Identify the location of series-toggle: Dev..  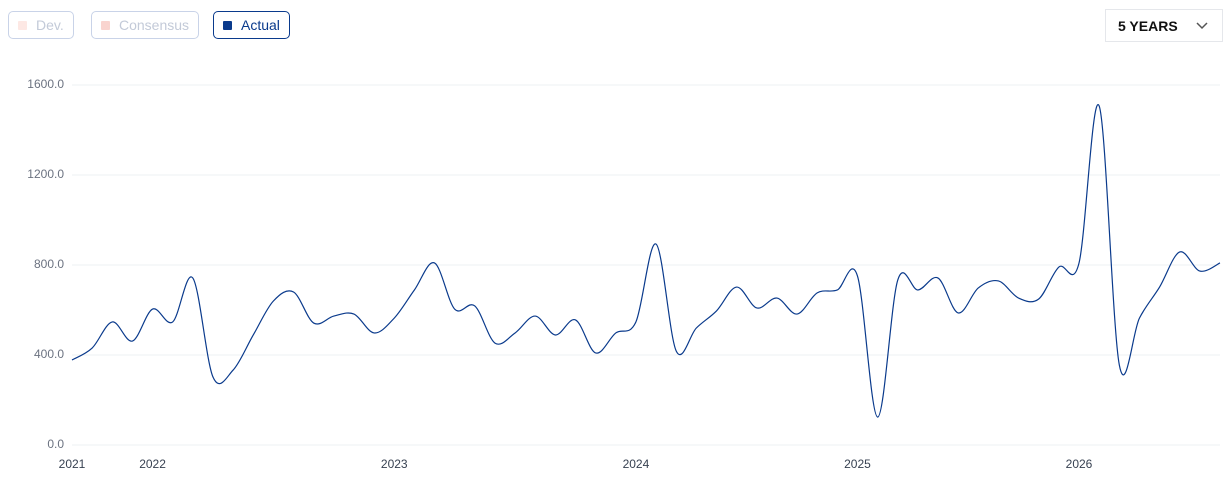
(41, 25).